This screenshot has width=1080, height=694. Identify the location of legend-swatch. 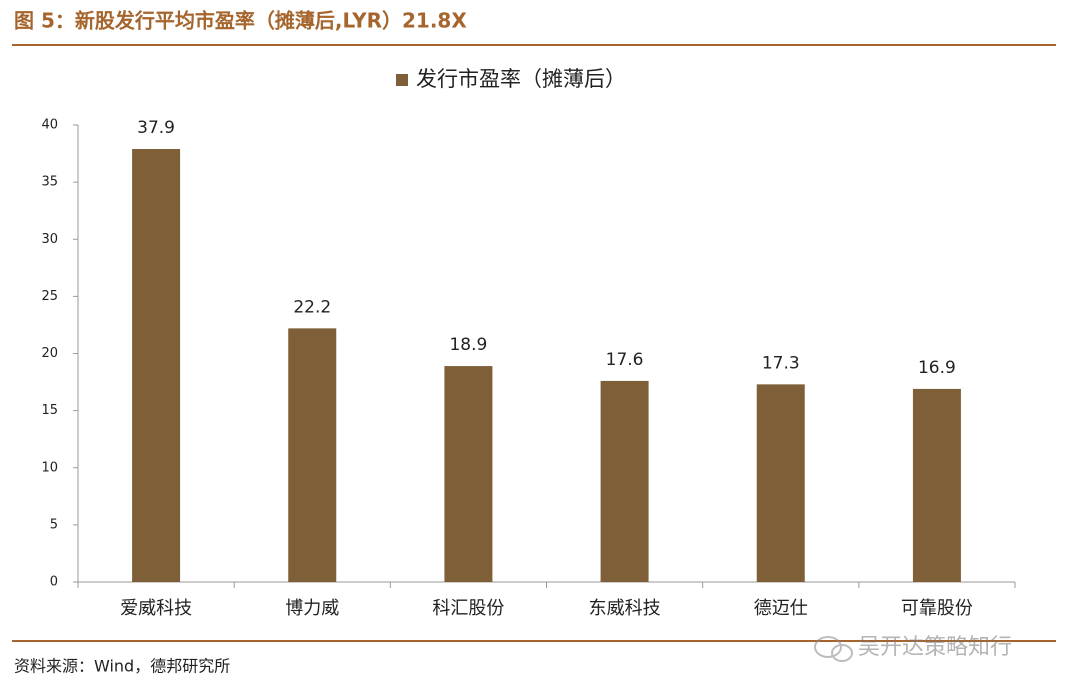
(402, 80).